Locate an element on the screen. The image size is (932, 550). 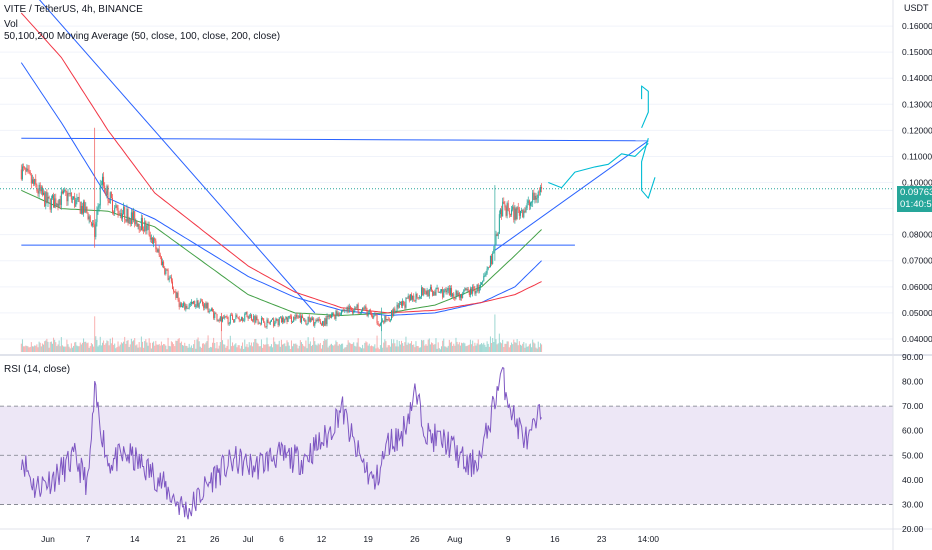
rsi-tick-label: 70.00 is located at coordinates (913, 406).